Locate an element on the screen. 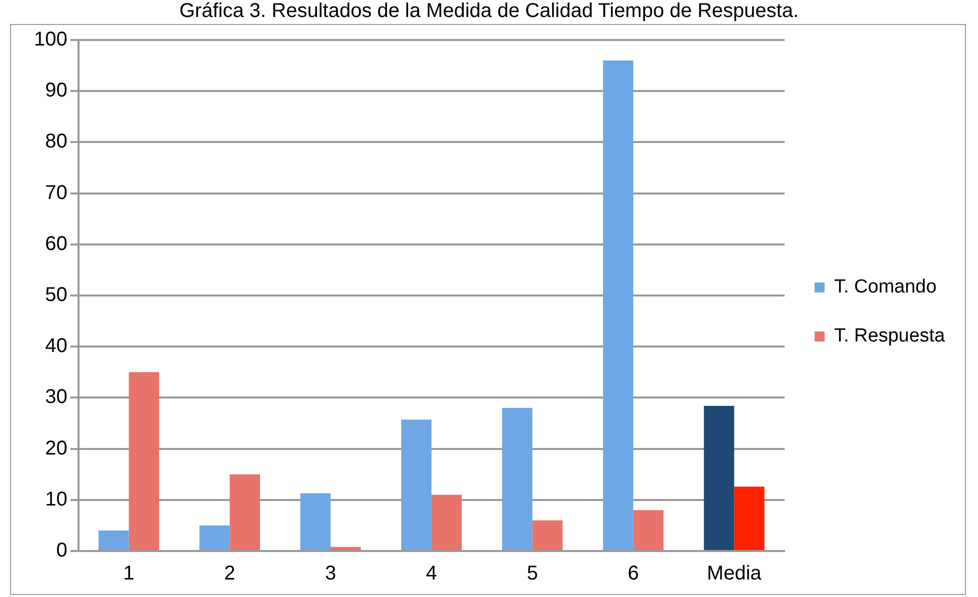 This screenshot has height=597, width=978. y-tick-label: 60 is located at coordinates (56, 243).